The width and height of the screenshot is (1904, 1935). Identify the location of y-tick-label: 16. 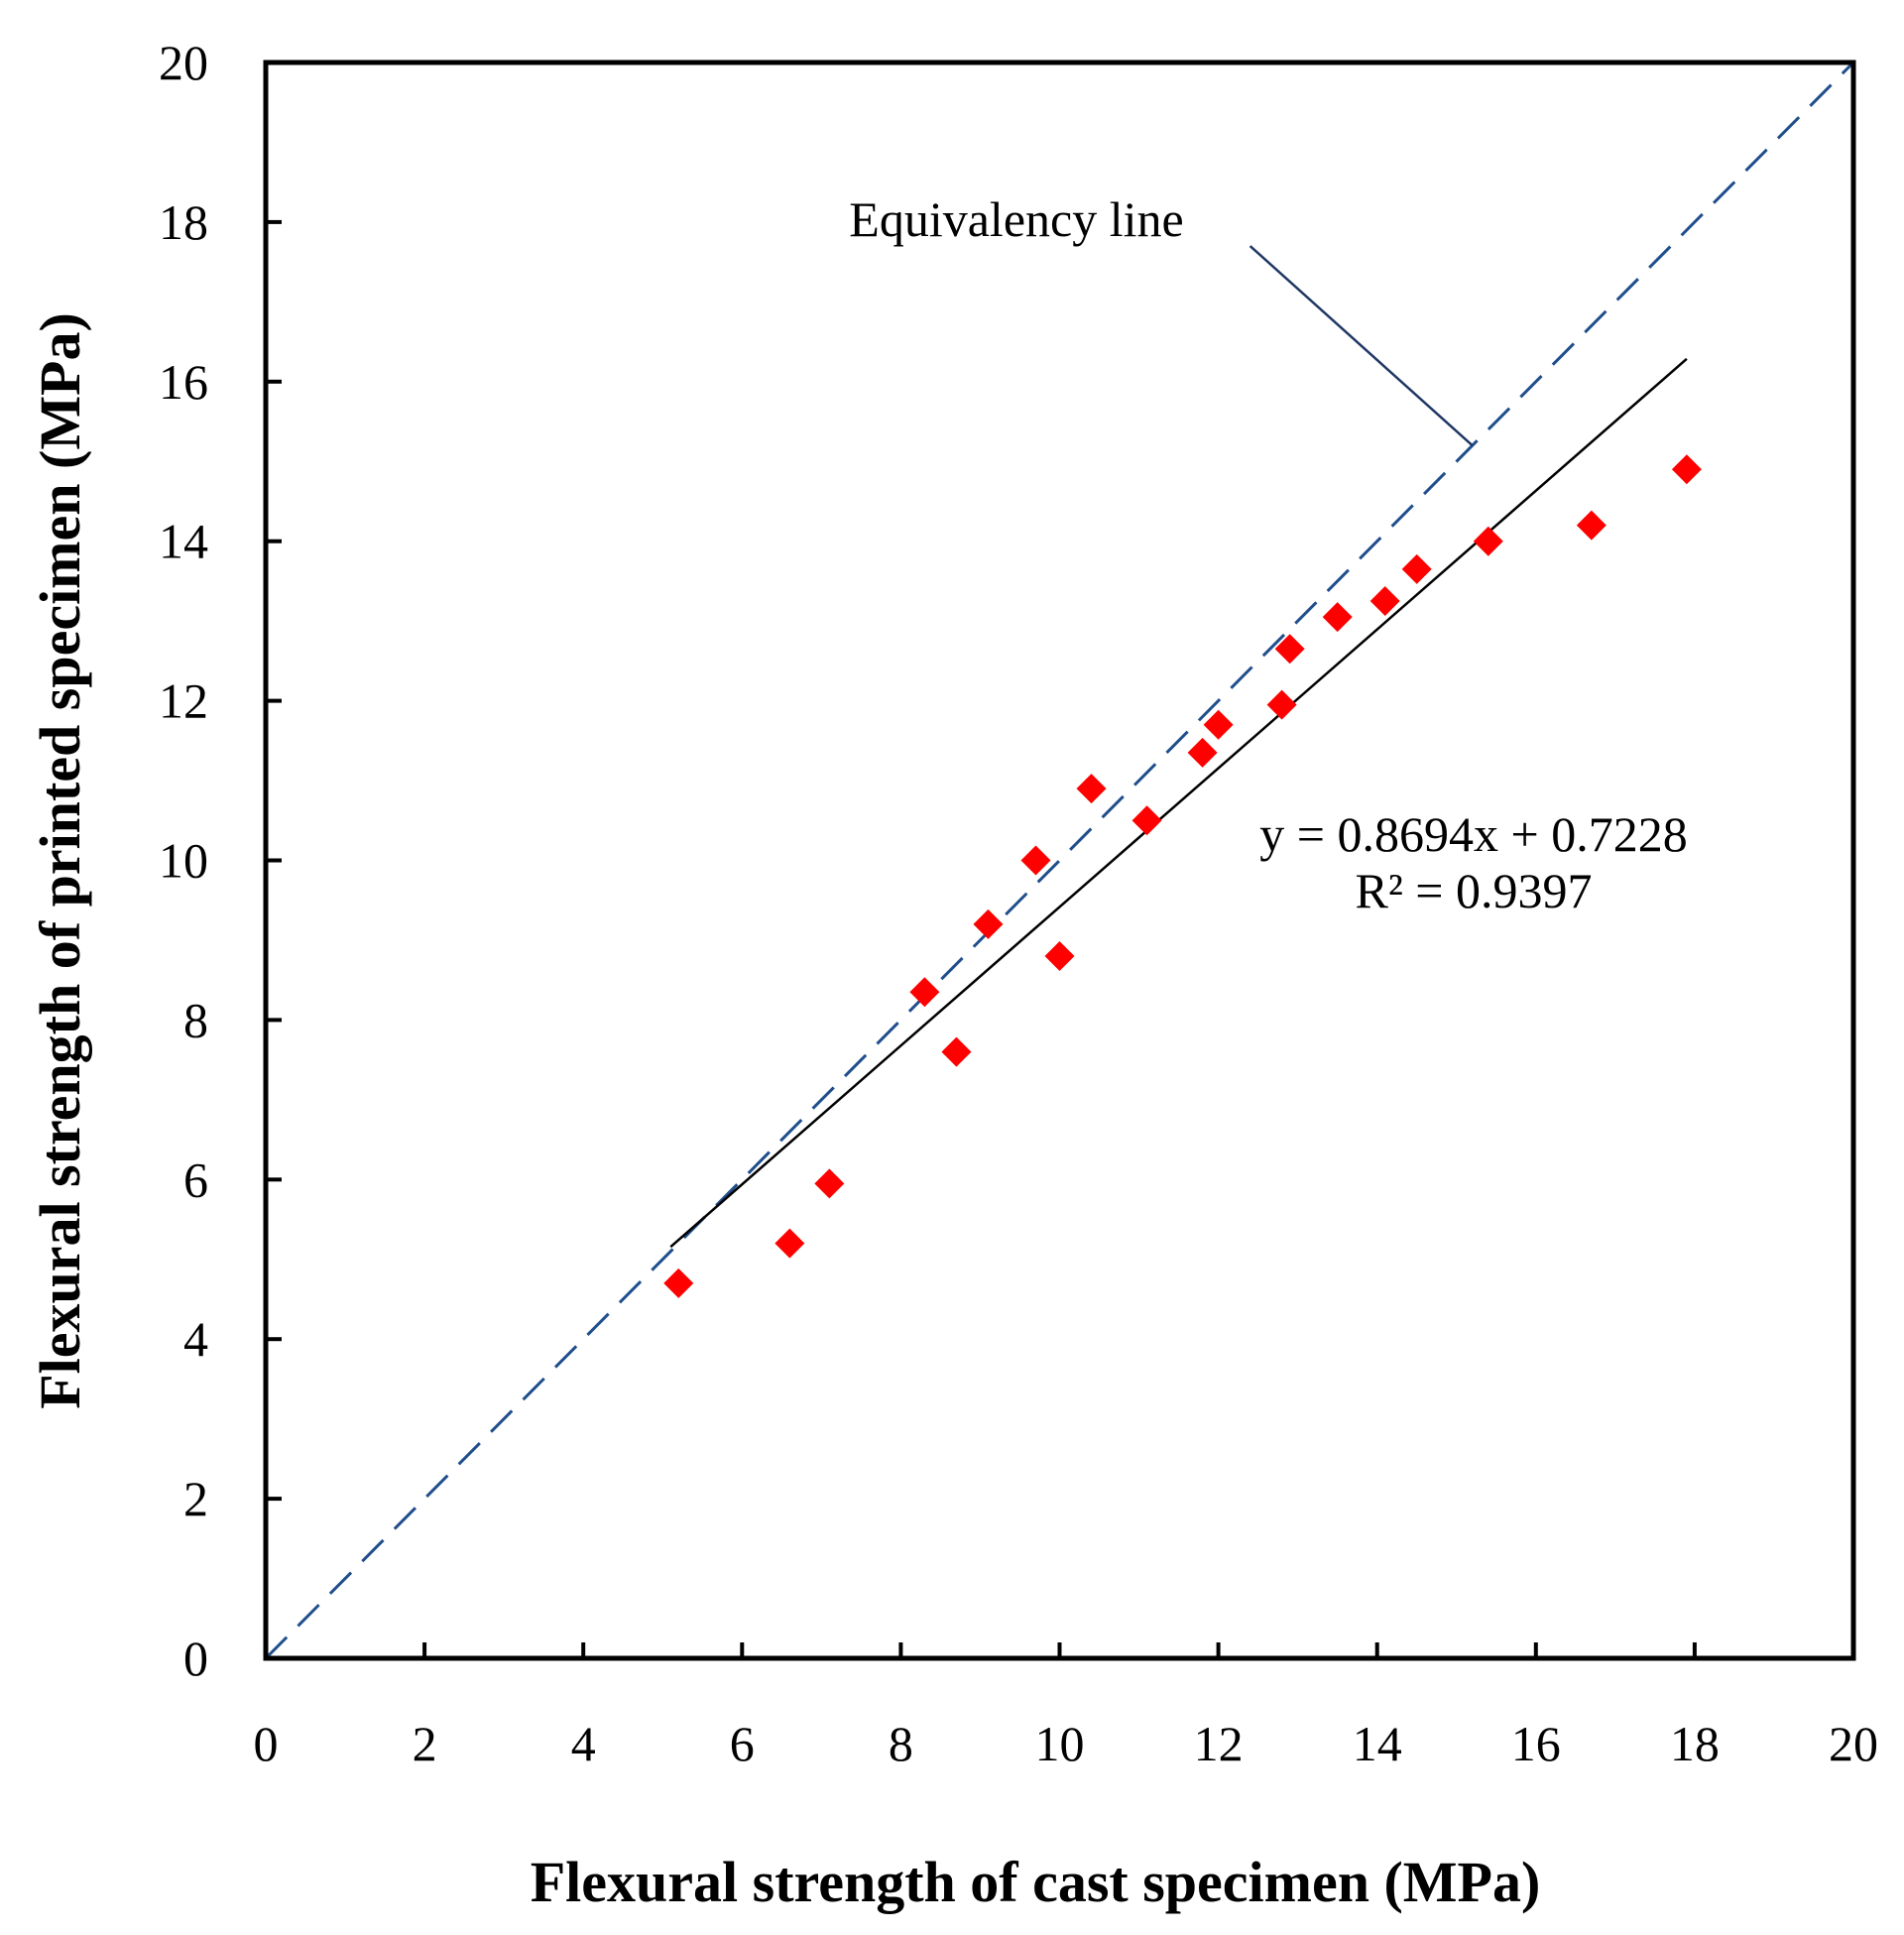
(183, 382).